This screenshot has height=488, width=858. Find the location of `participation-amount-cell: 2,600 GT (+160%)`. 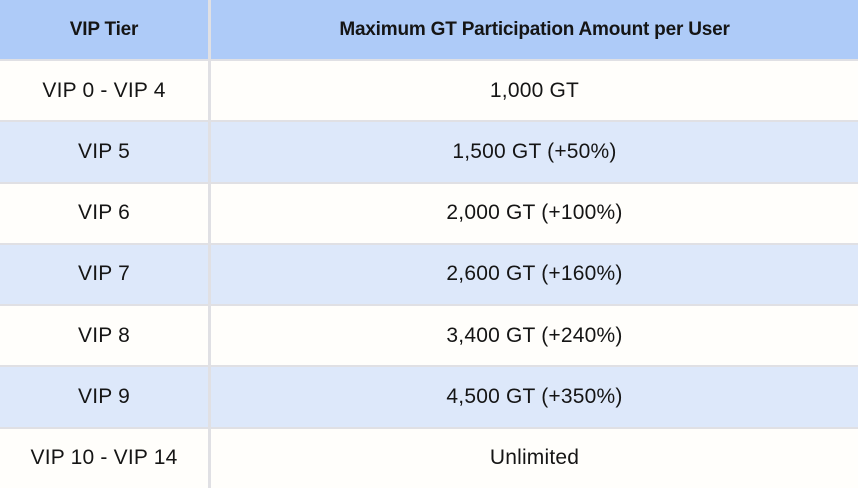

participation-amount-cell: 2,600 GT (+160%) is located at coordinates (534, 274).